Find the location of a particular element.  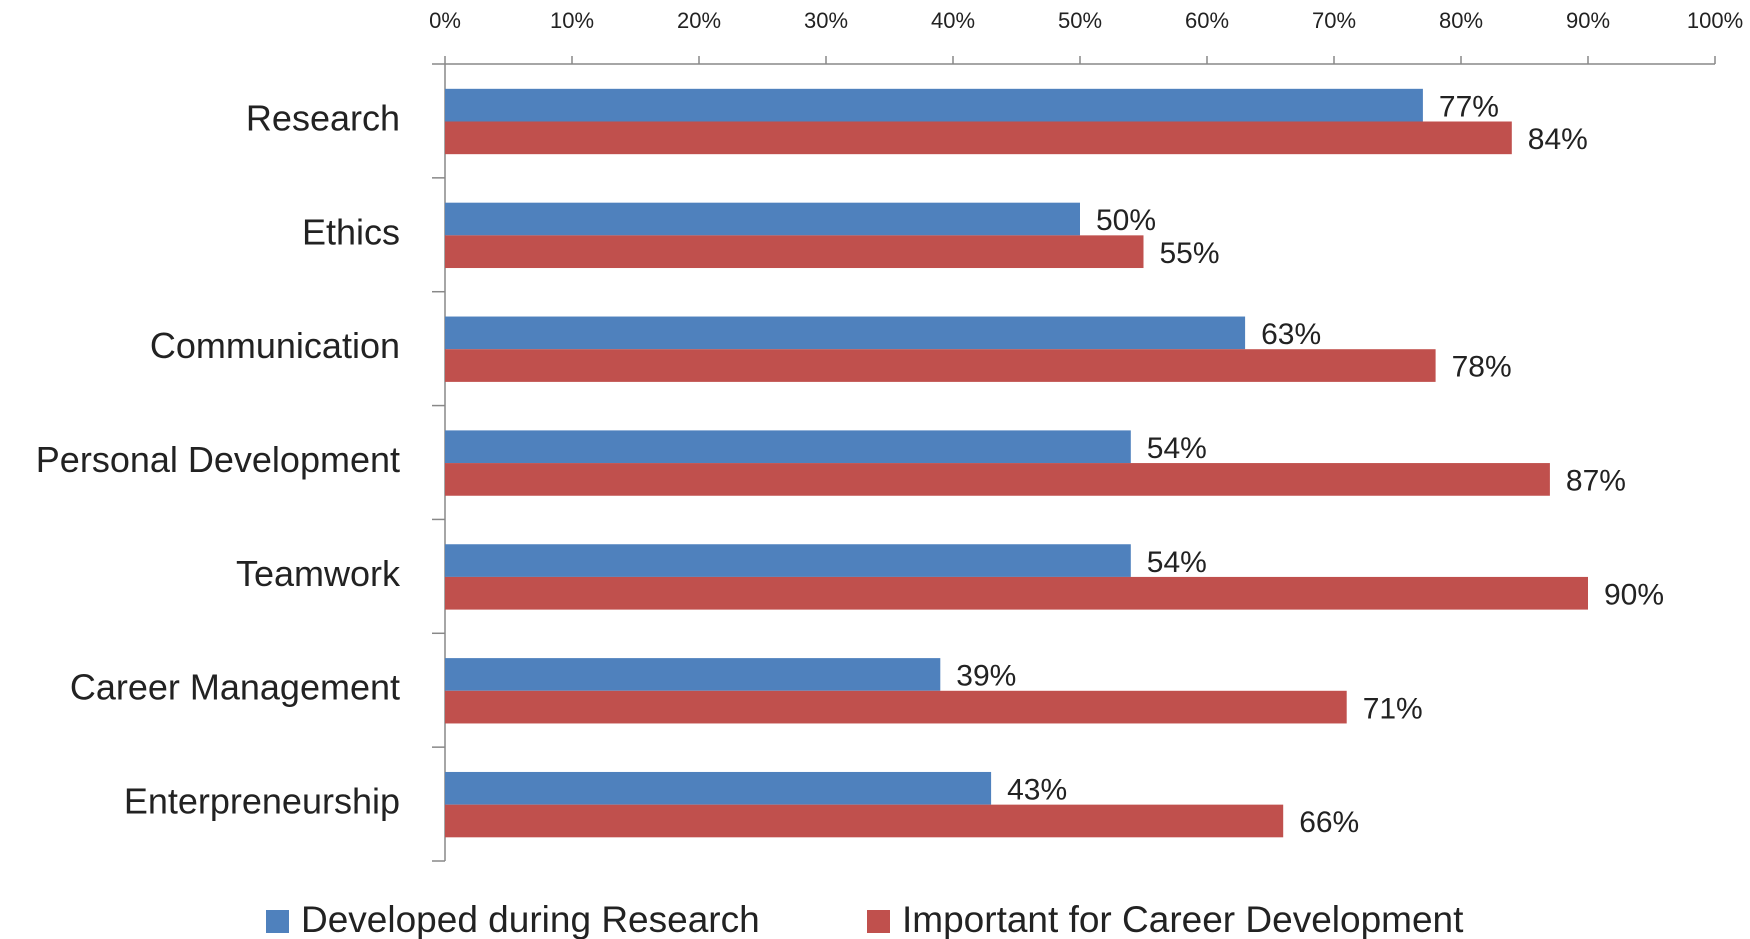

data-label: 63% is located at coordinates (1291, 334).